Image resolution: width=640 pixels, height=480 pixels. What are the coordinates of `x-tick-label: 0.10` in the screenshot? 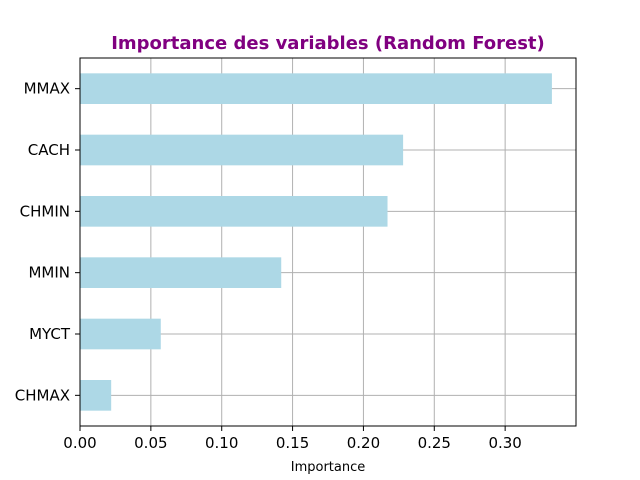 It's located at (221, 443).